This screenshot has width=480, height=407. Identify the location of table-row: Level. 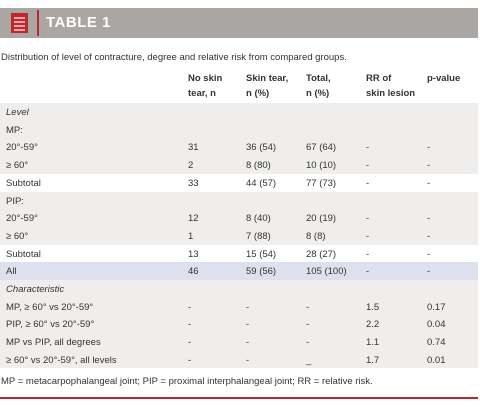
(239, 112).